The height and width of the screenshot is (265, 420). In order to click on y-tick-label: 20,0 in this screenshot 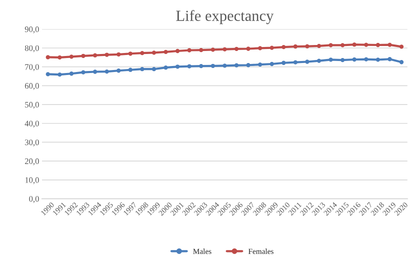, I will do `click(32, 162)`.